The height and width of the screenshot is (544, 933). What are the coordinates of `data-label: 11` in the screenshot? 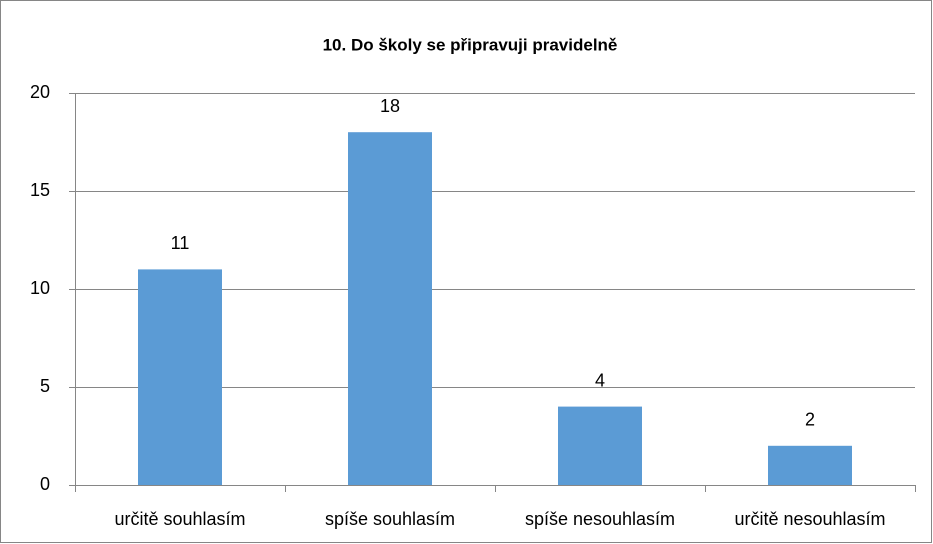 It's located at (180, 243).